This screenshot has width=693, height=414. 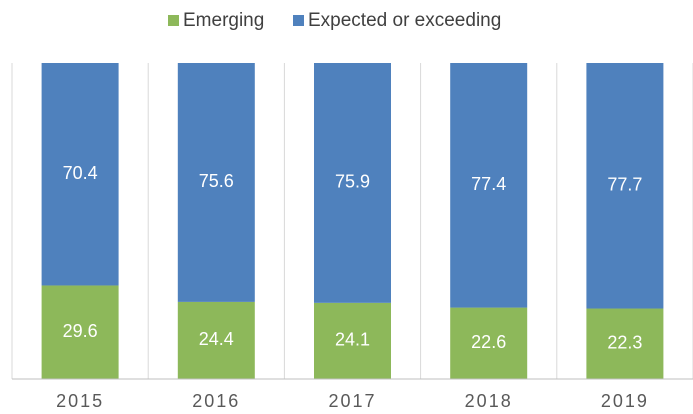 I want to click on value-label: 75.6, so click(x=216, y=181).